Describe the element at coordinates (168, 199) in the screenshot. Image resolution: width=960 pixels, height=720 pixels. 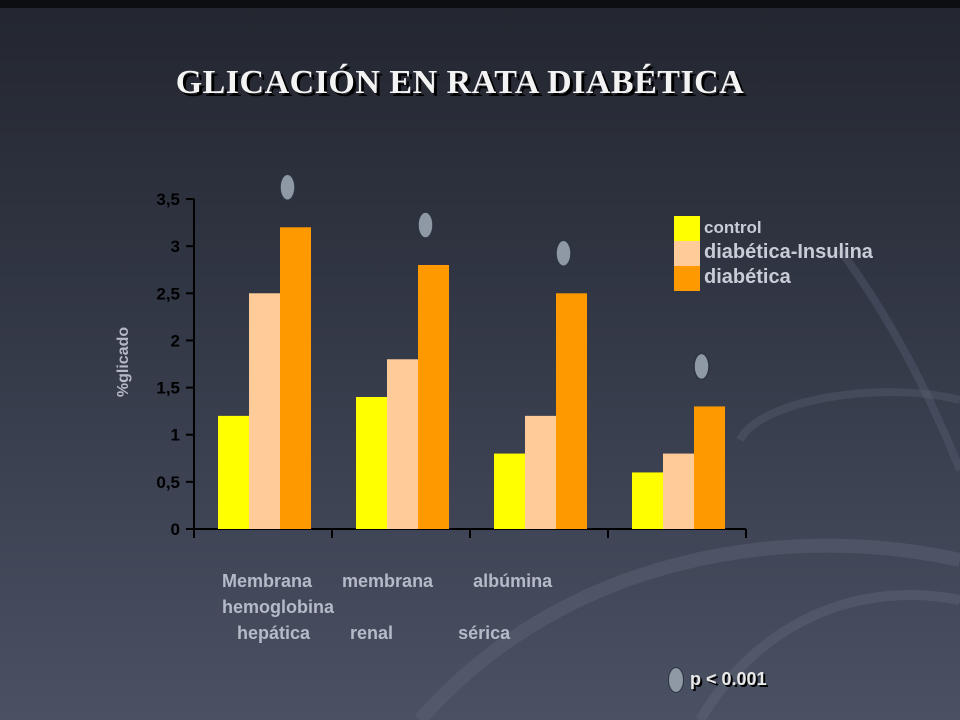
I see `y-tick-label: 3,5` at that location.